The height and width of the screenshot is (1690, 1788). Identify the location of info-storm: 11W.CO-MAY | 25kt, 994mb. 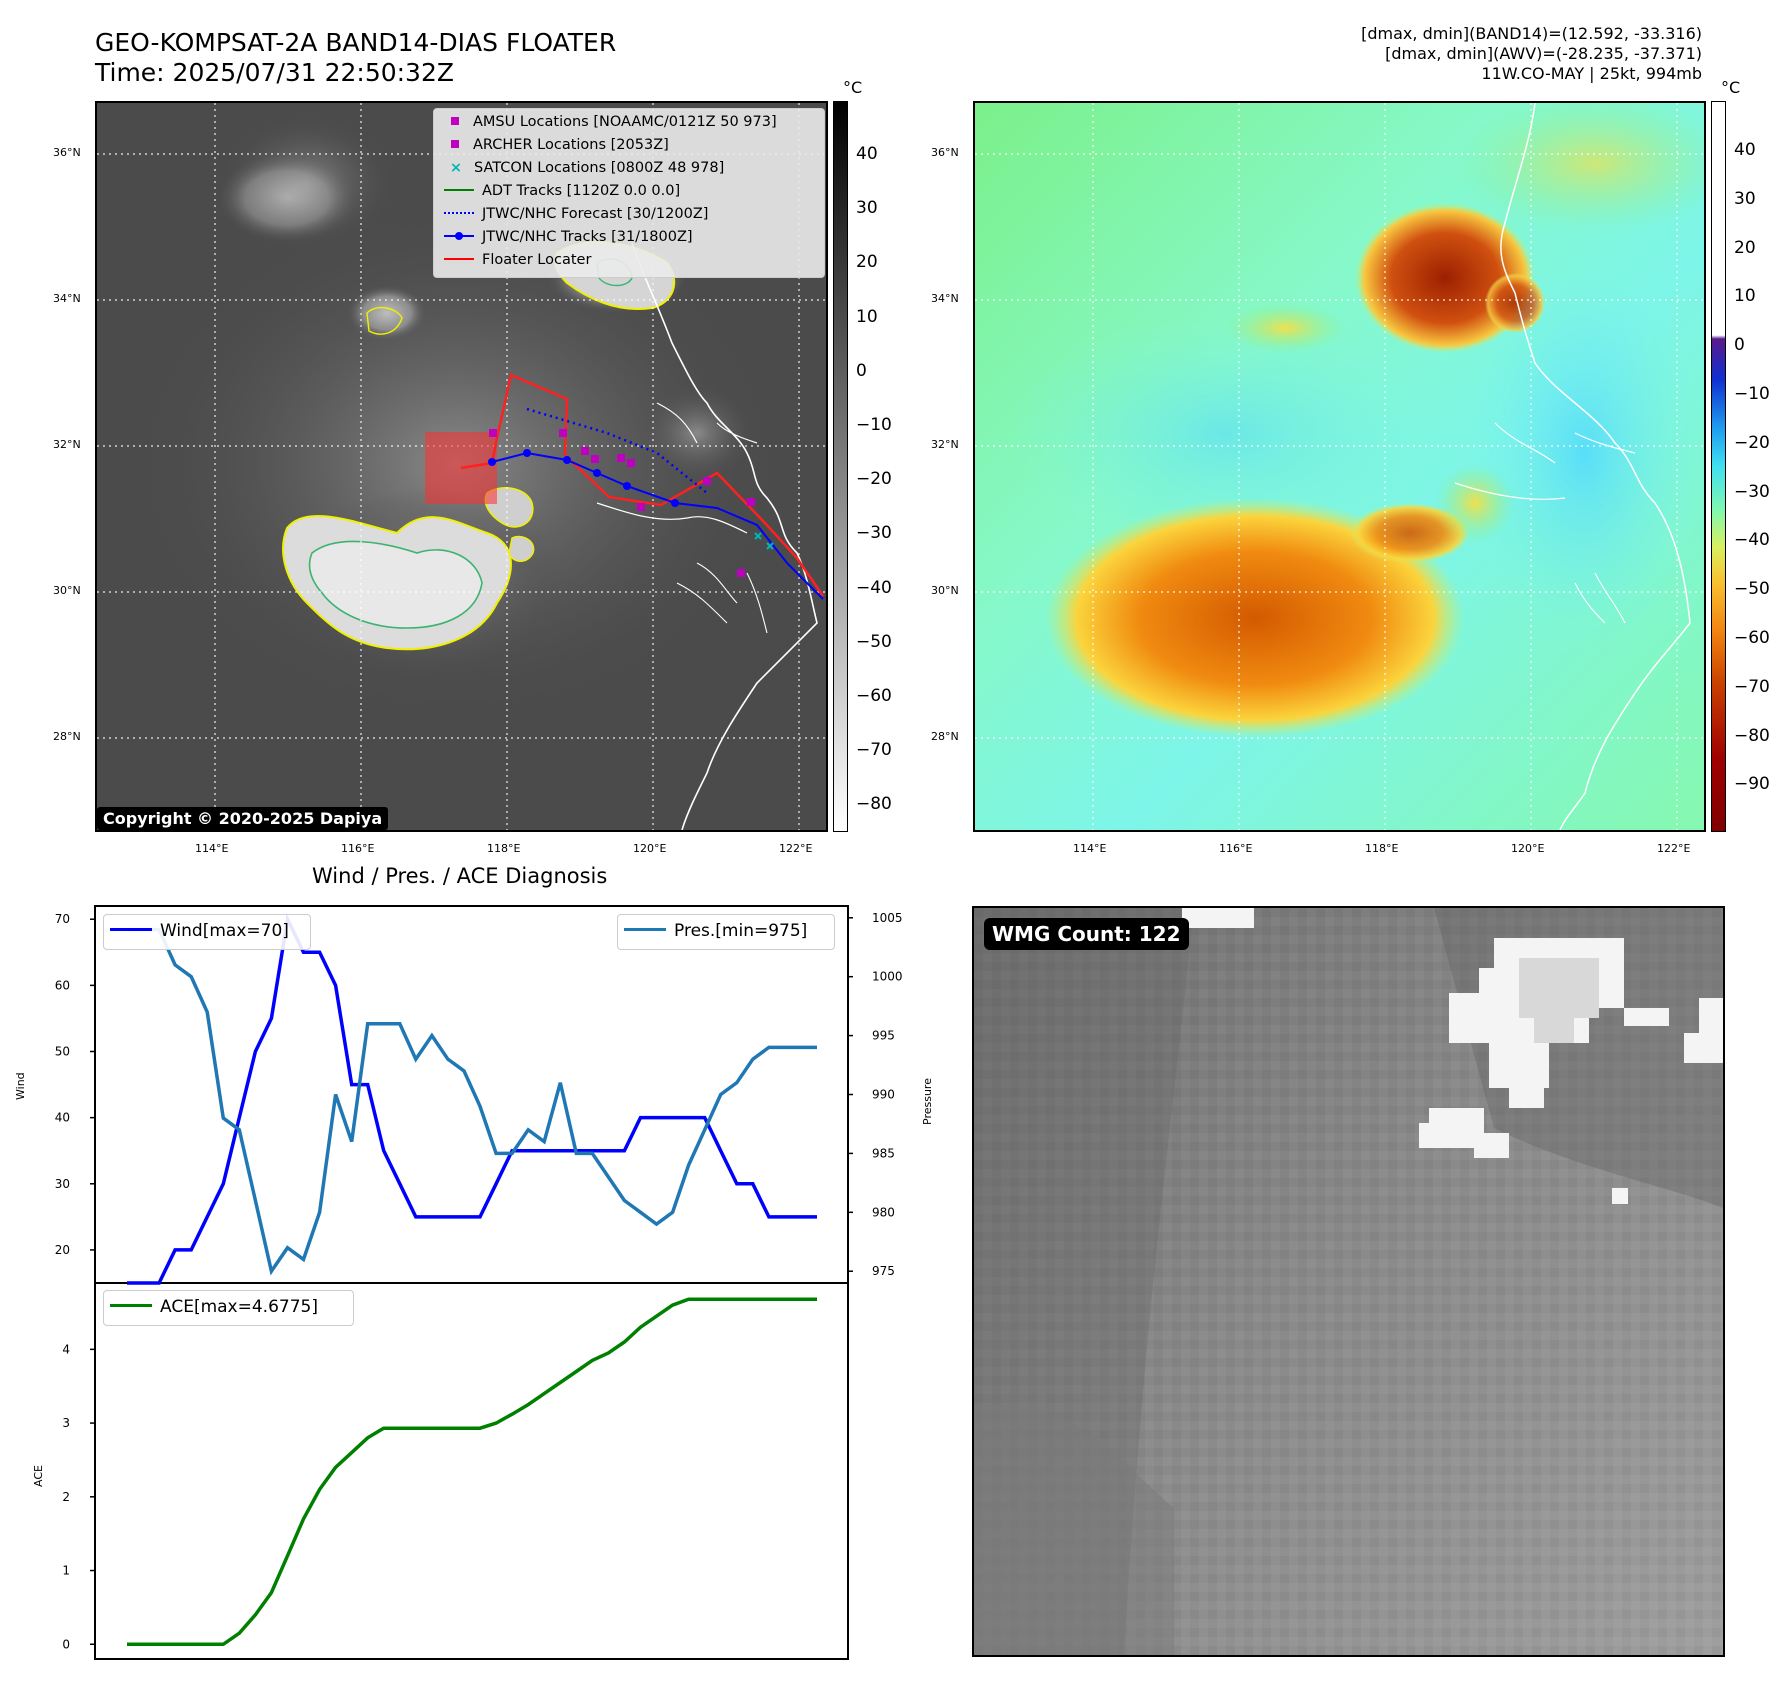
(1591, 73).